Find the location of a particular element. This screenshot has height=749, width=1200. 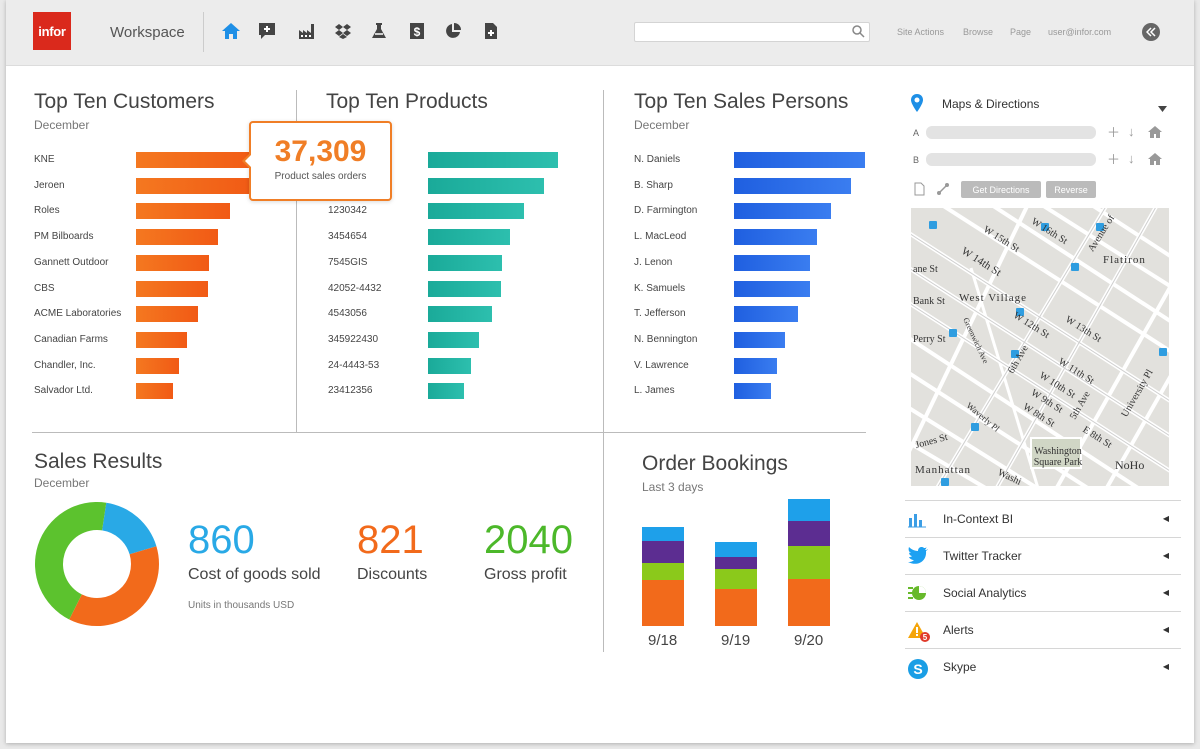

search-box is located at coordinates (752, 32).